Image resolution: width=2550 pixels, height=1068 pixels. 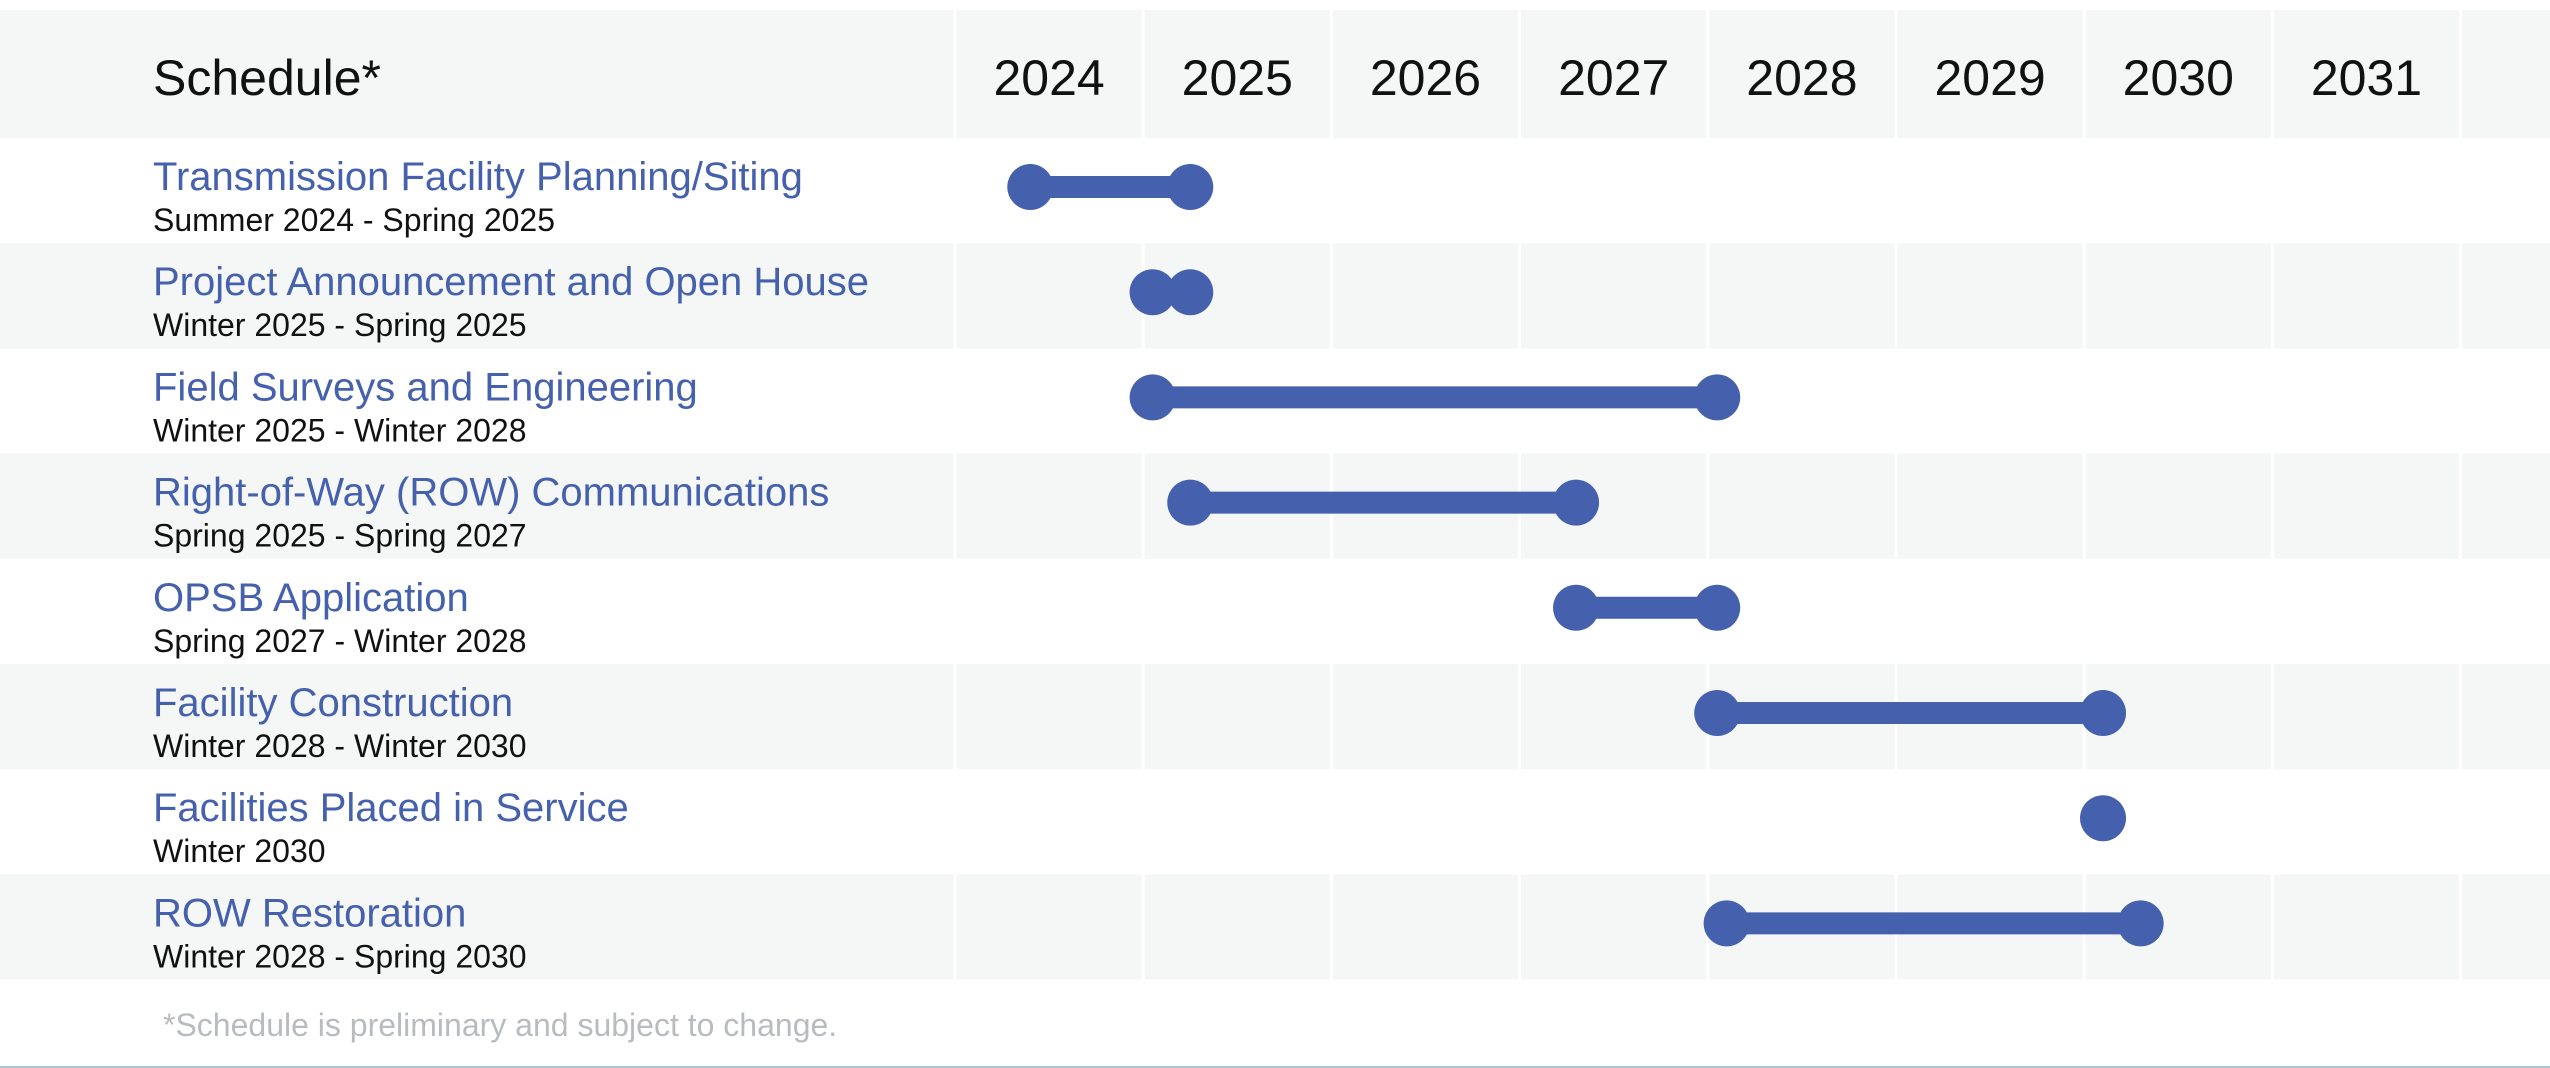 I want to click on year-tick-label: 2024, so click(x=1048, y=78).